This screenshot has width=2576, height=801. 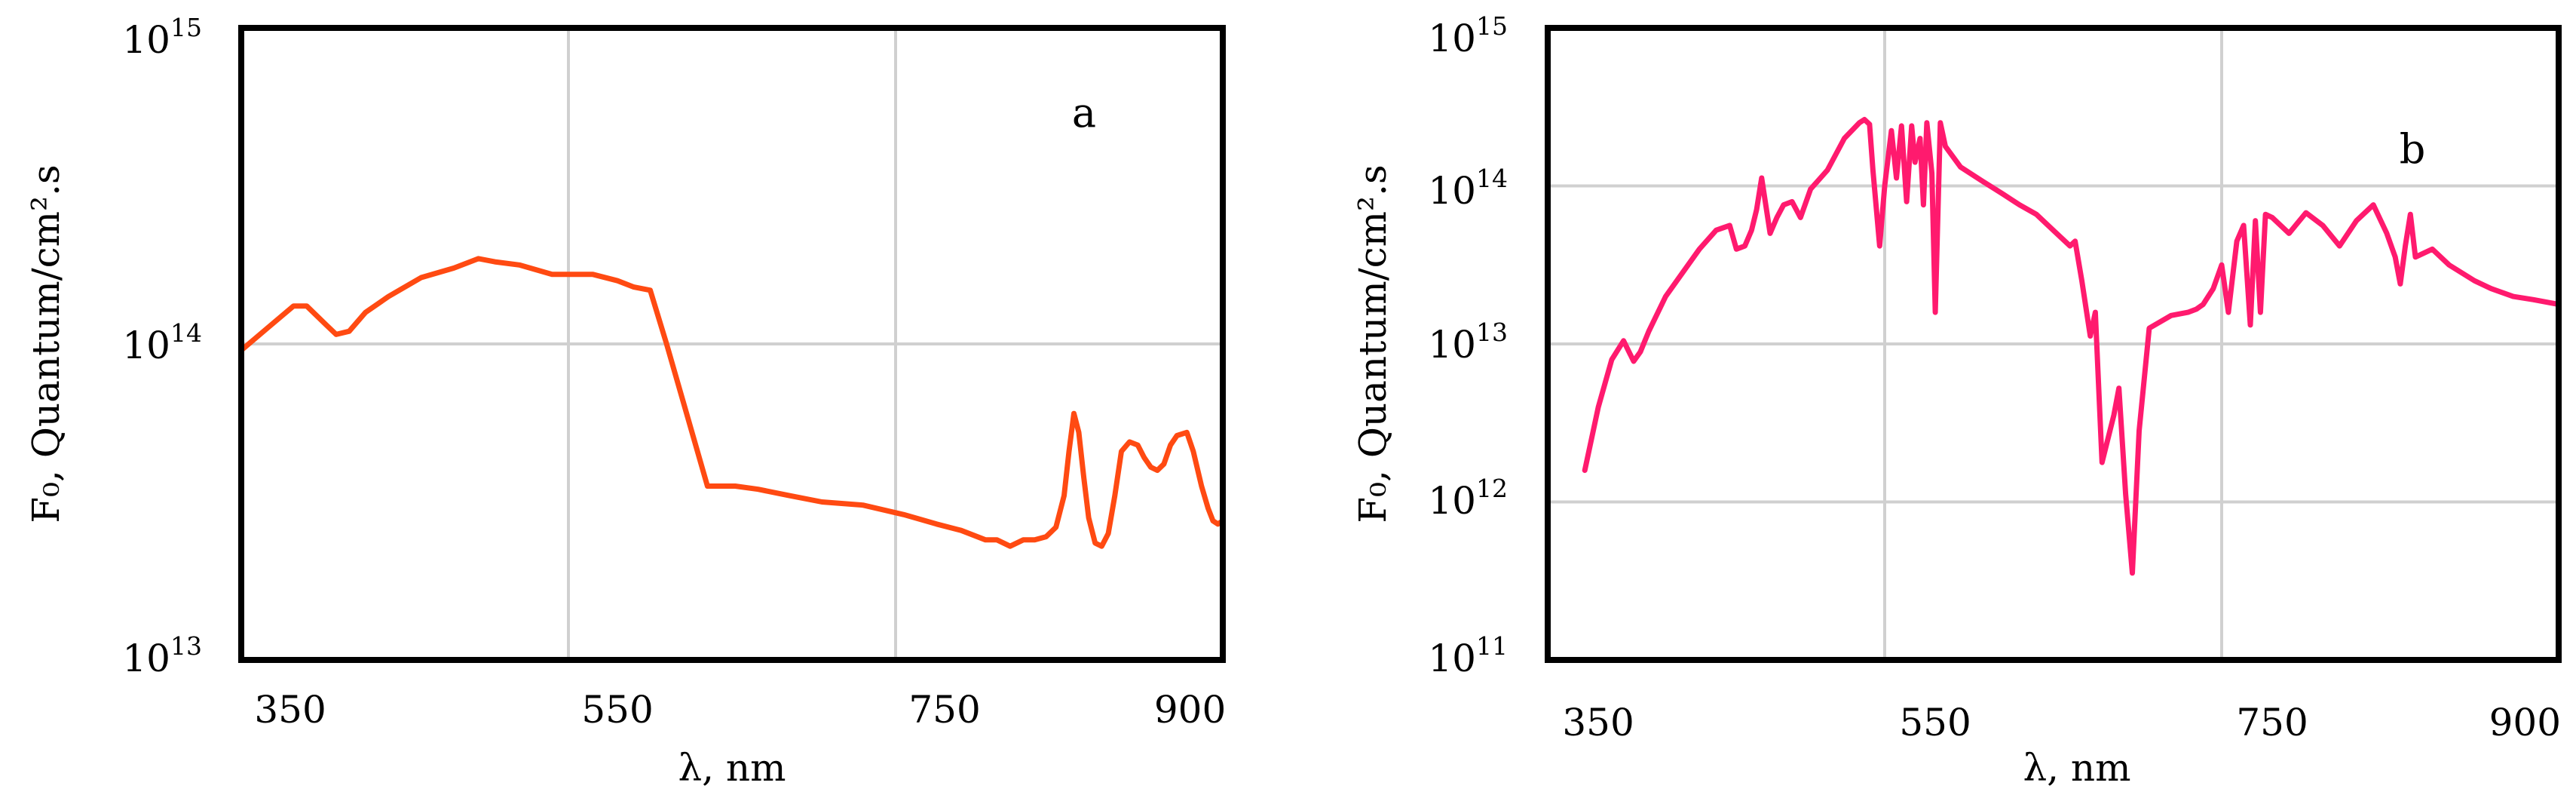 I want to click on x-axis-title-a: λ, nm, so click(x=732, y=768).